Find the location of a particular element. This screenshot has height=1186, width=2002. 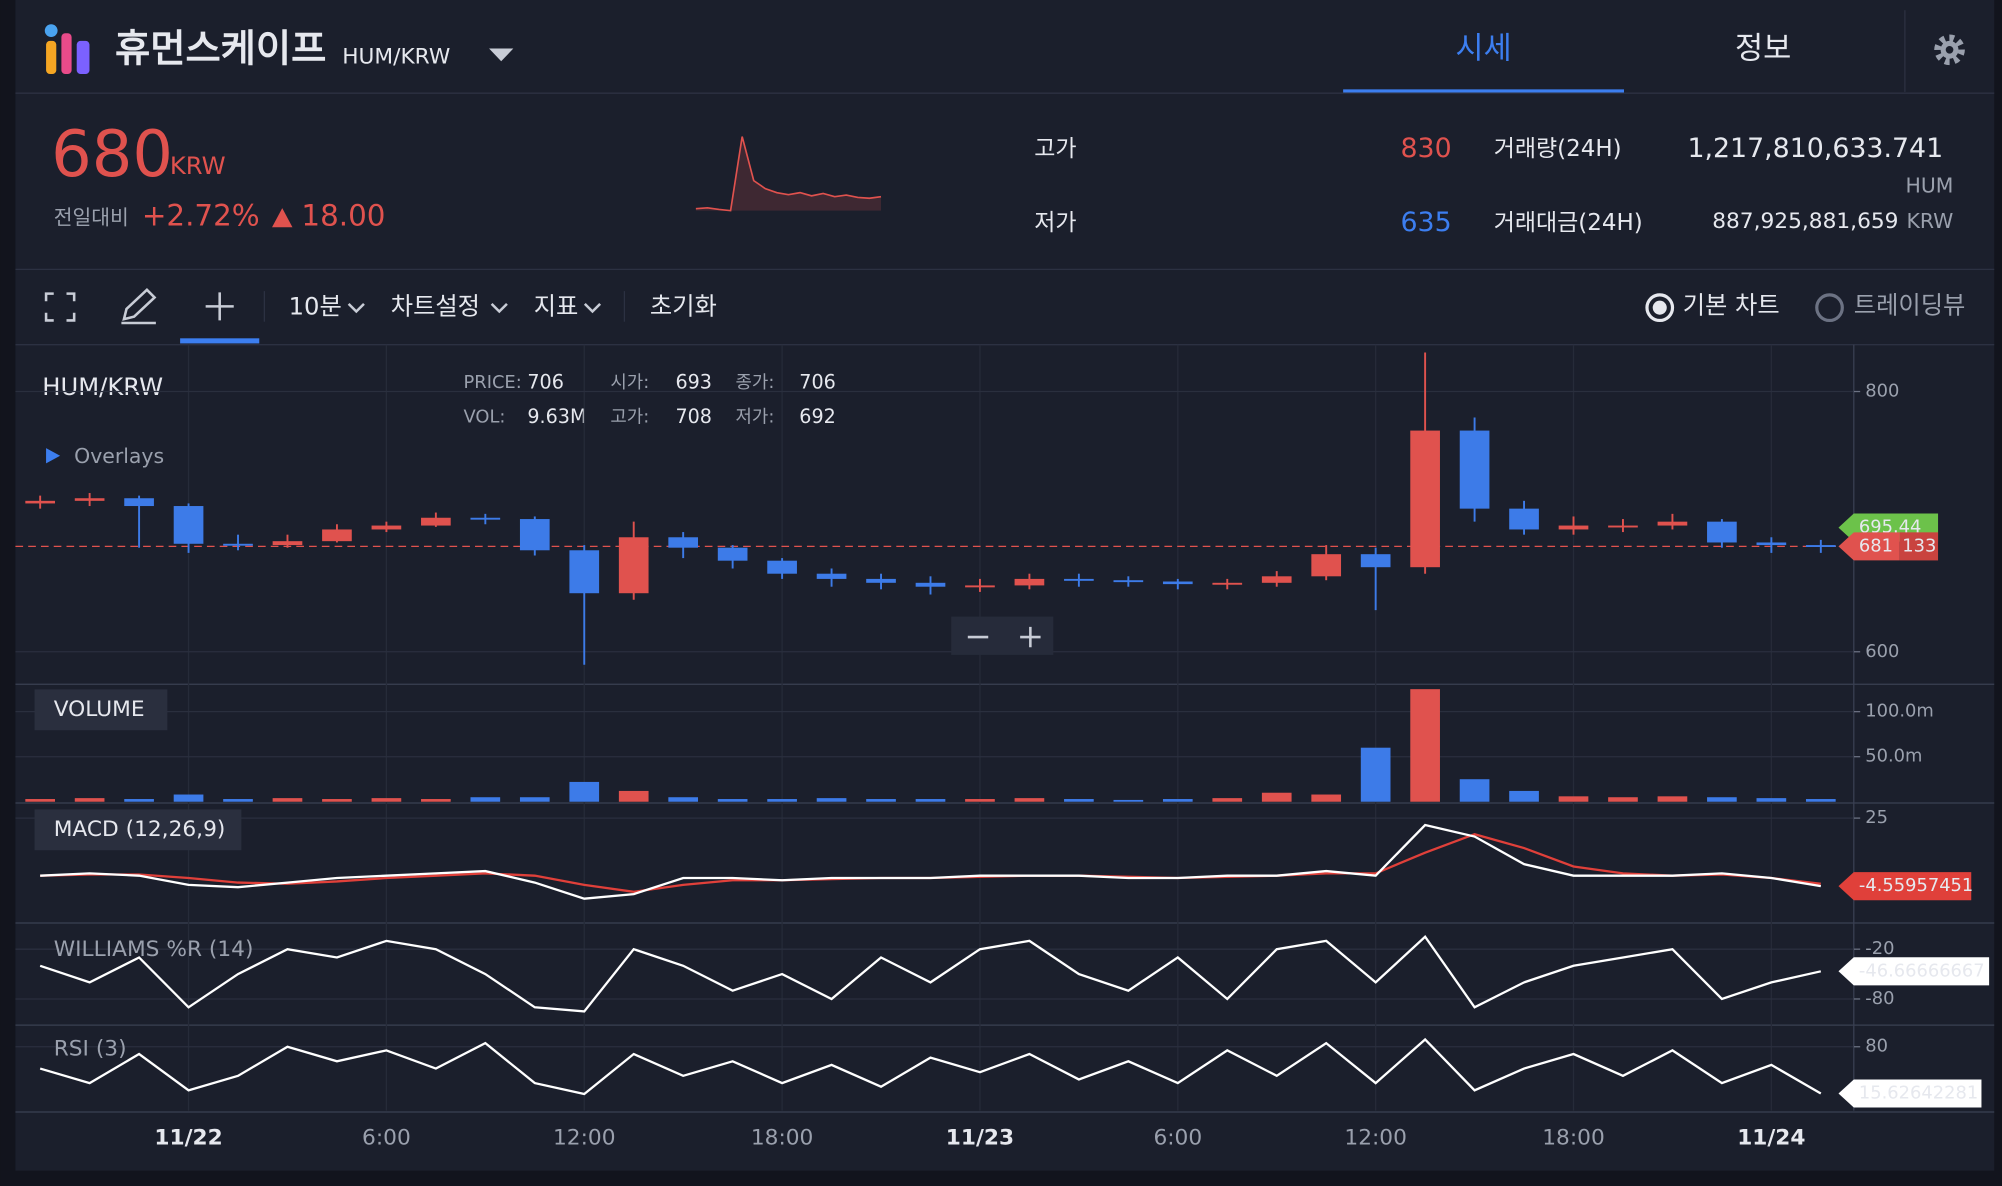

value-value: 887,925,881,659 is located at coordinates (1805, 221).